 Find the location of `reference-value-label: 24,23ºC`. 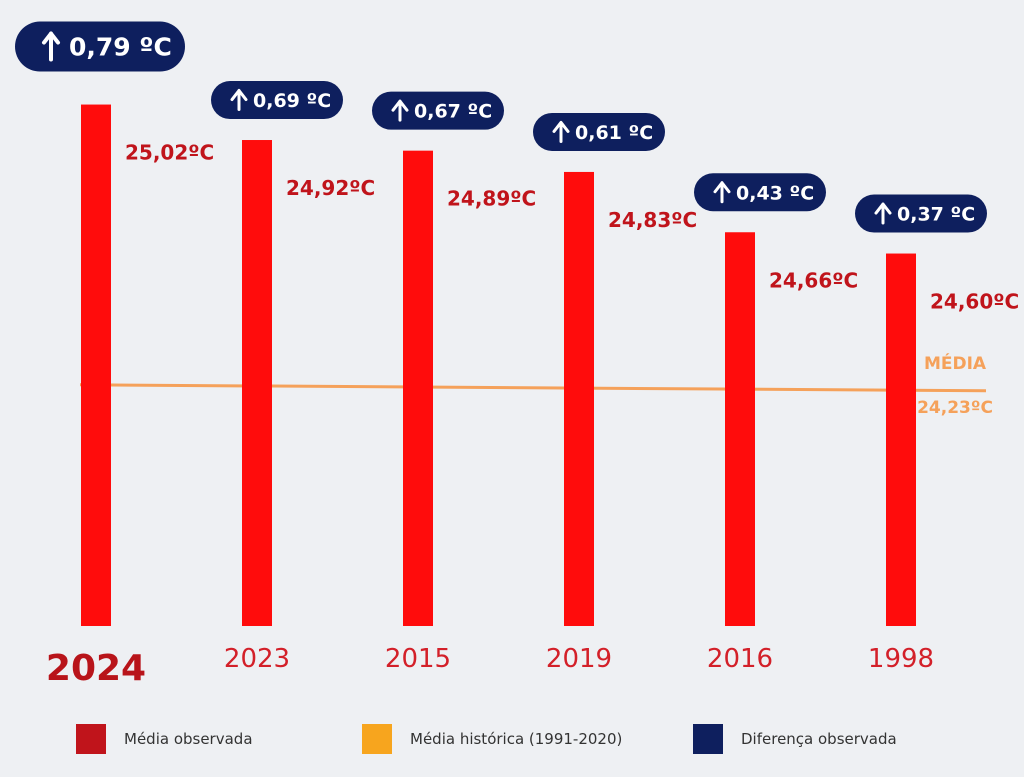

reference-value-label: 24,23ºC is located at coordinates (955, 408).